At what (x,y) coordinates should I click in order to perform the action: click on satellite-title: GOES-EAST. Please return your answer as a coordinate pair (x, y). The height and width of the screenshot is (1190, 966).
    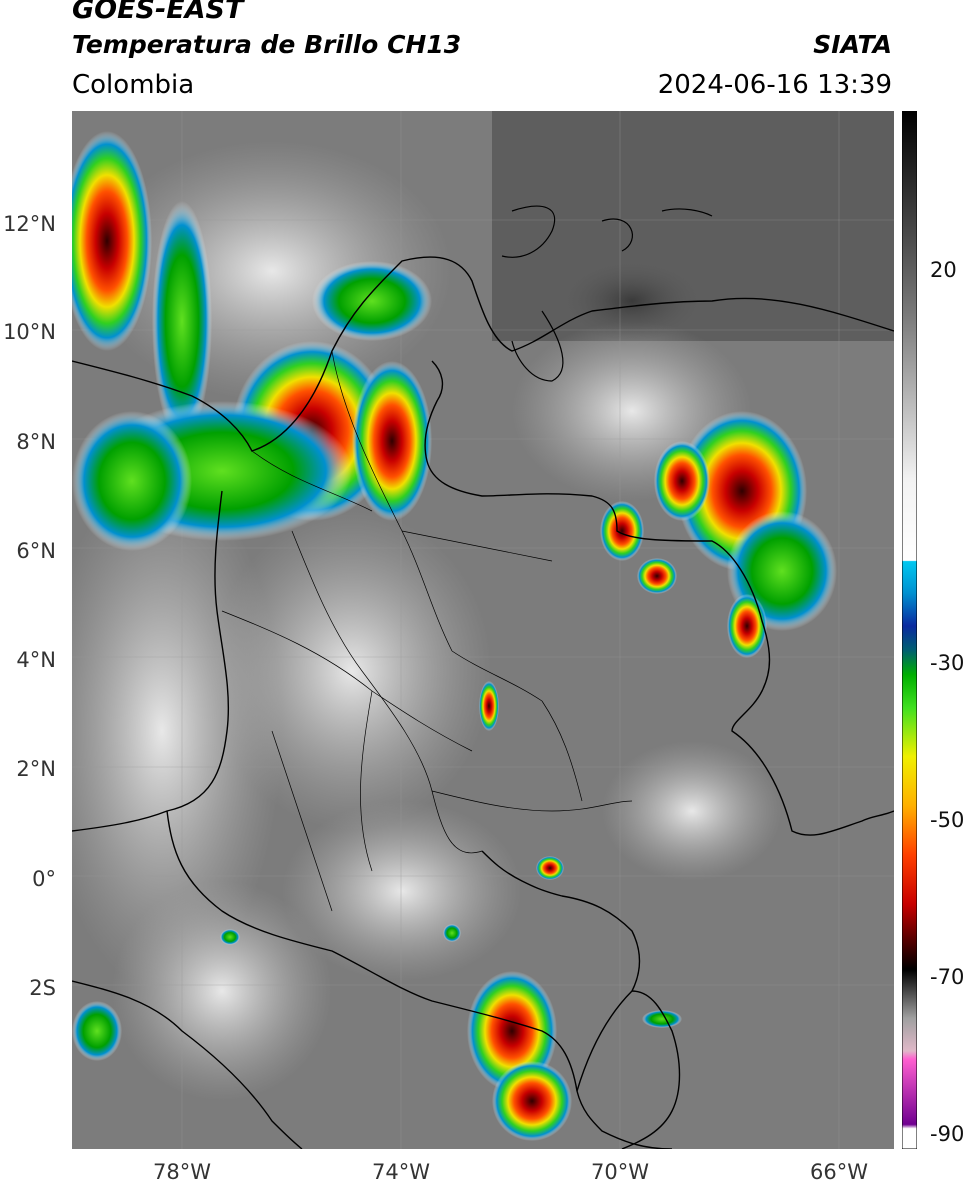
    Looking at the image, I should click on (158, 12).